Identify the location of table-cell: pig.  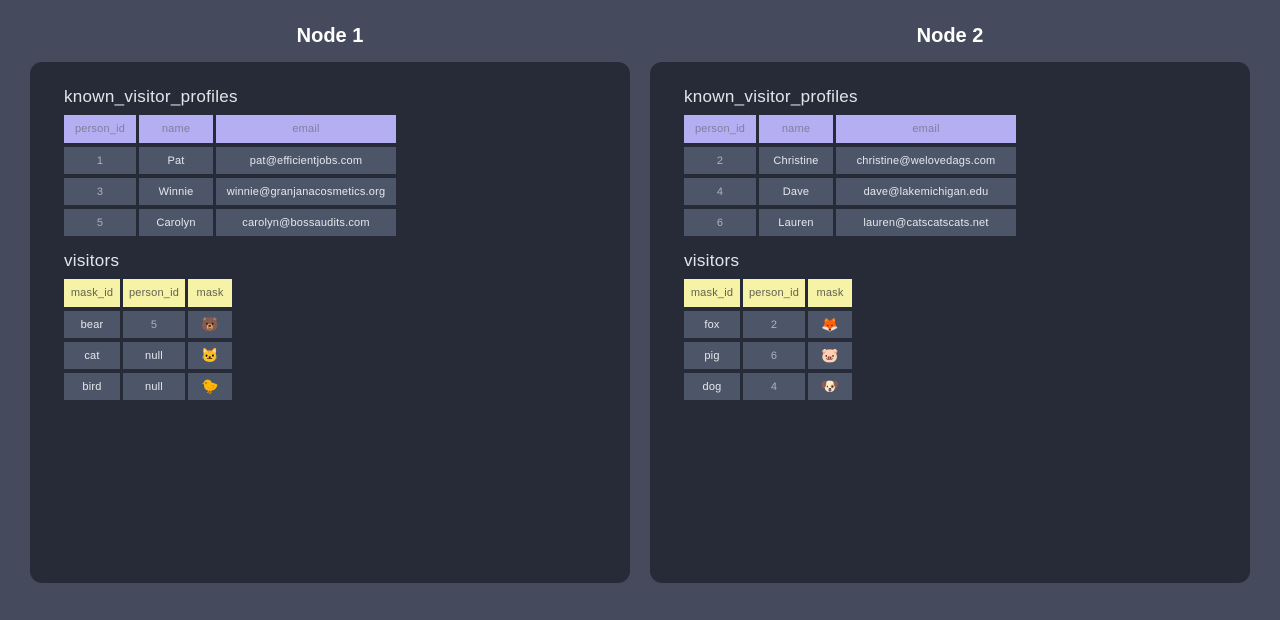
(712, 355).